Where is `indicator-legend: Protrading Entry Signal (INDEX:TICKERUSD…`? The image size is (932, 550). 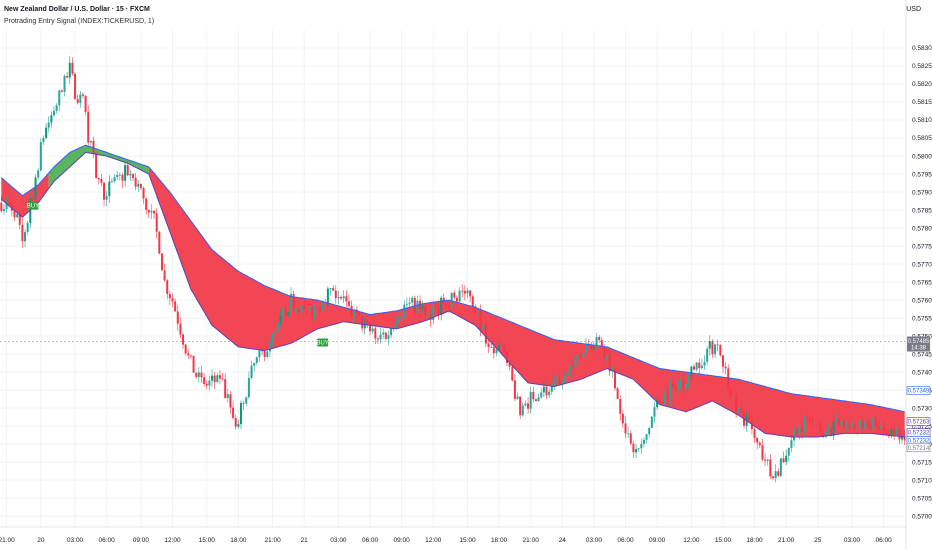
indicator-legend: Protrading Entry Signal (INDEX:TICKERUSD… is located at coordinates (79, 21).